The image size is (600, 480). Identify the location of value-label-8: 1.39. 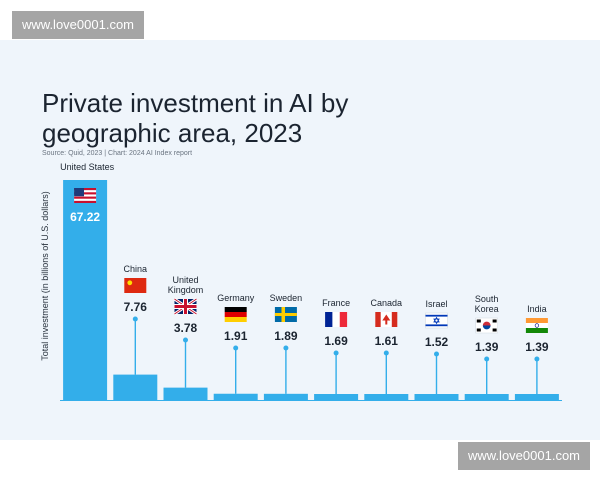
(487, 347).